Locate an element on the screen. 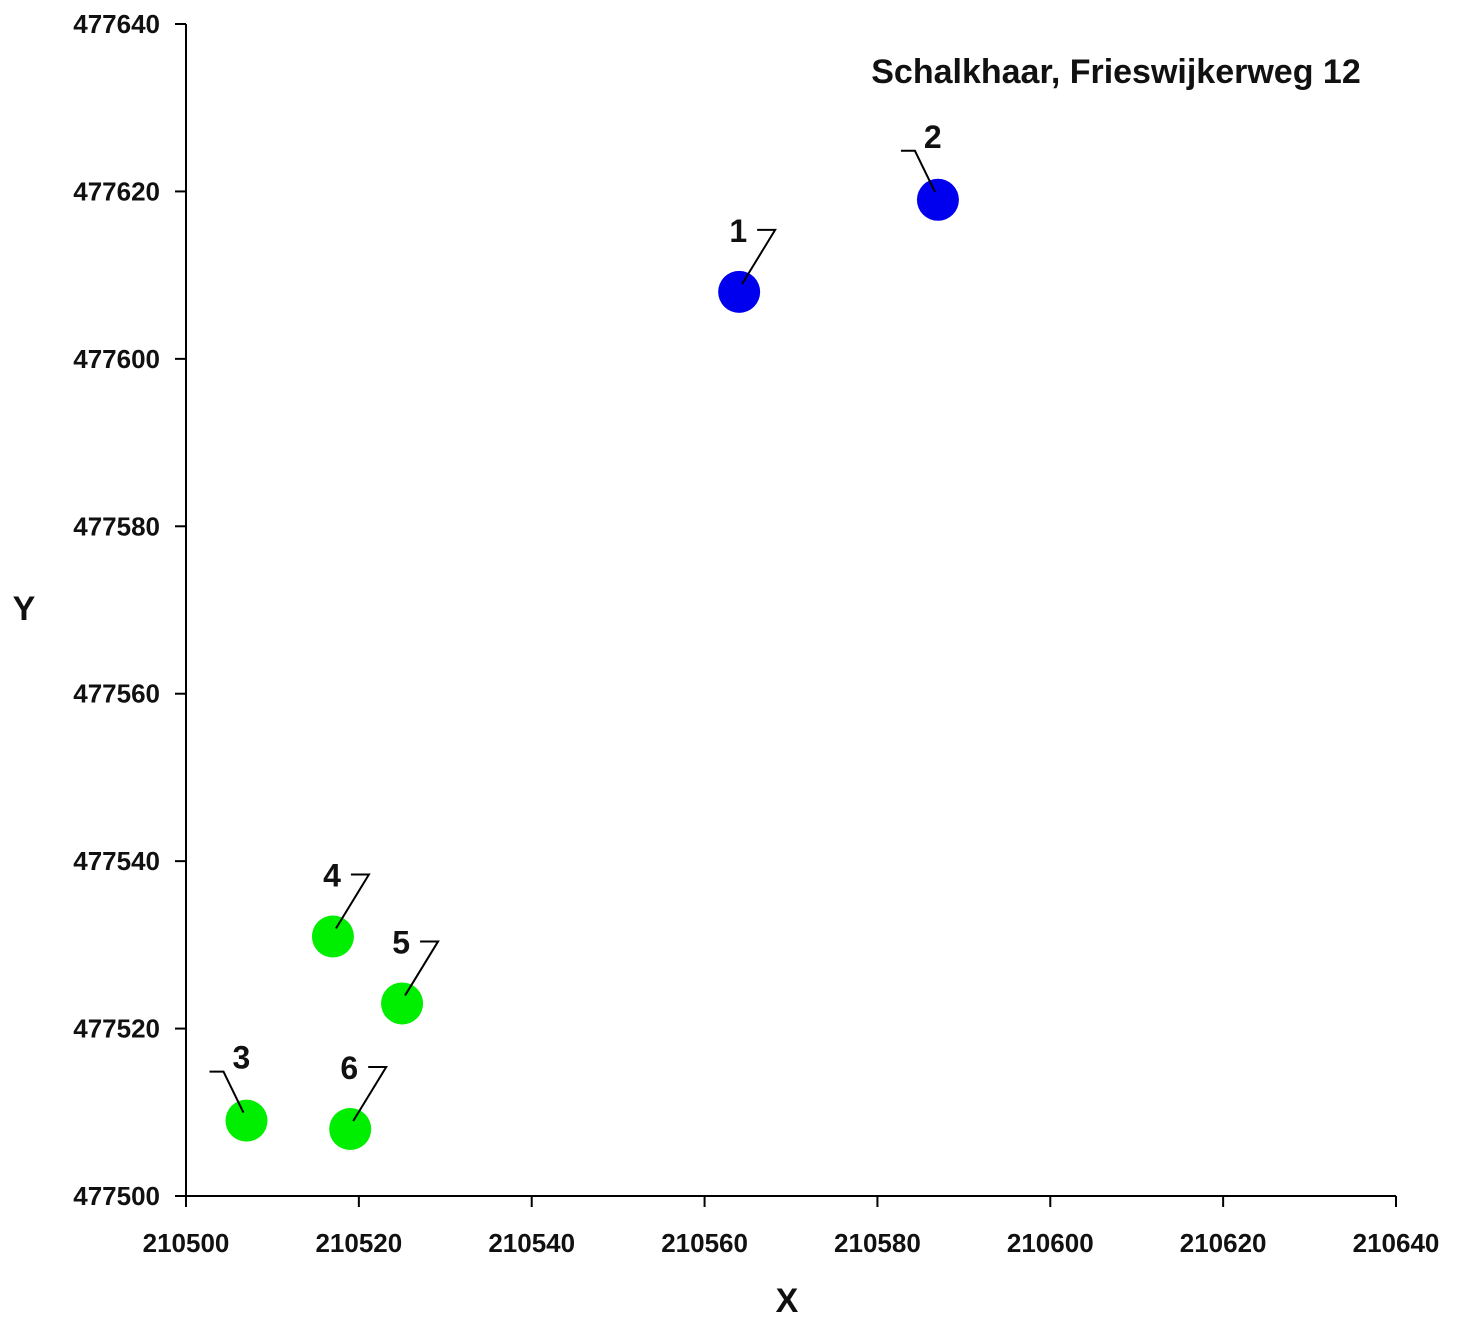 The height and width of the screenshot is (1321, 1469). point-label: 2 is located at coordinates (933, 137).